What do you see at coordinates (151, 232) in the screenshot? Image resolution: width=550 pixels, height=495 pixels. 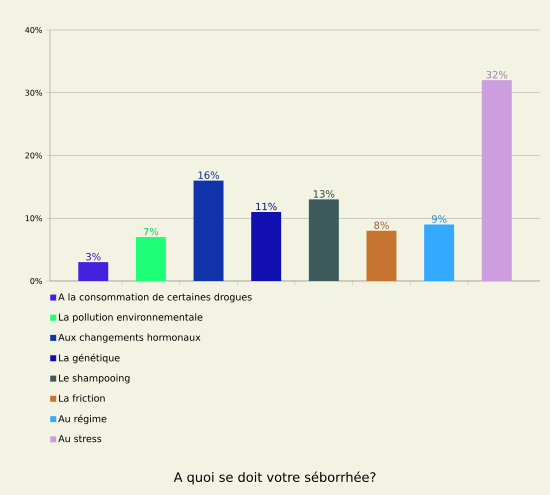 I see `data-label: 7%` at bounding box center [151, 232].